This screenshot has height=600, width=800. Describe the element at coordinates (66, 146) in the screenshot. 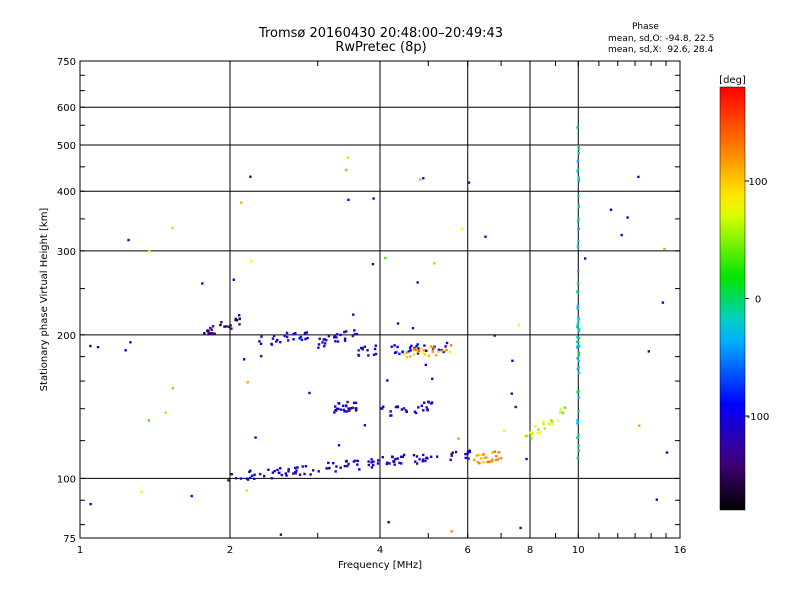

I see `y-tick-label: 500` at that location.